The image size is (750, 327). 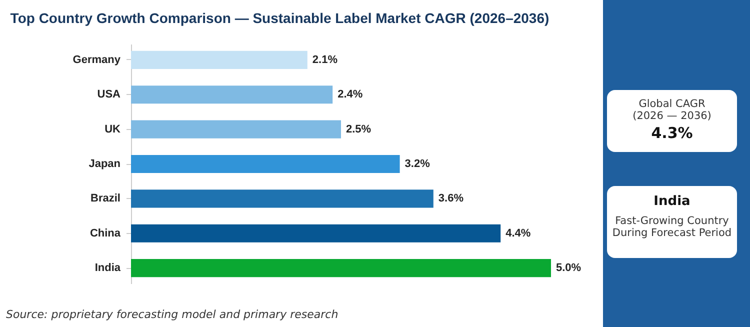 What do you see at coordinates (451, 198) in the screenshot?
I see `data-label: 3.6%` at bounding box center [451, 198].